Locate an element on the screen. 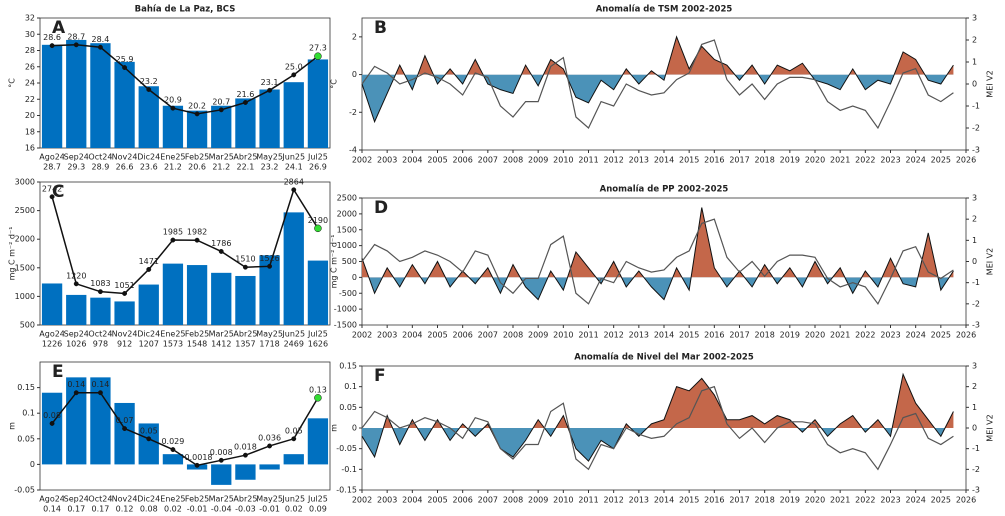 Image resolution: width=1005 pixels, height=516 pixels. panel-letter: E is located at coordinates (58, 372).